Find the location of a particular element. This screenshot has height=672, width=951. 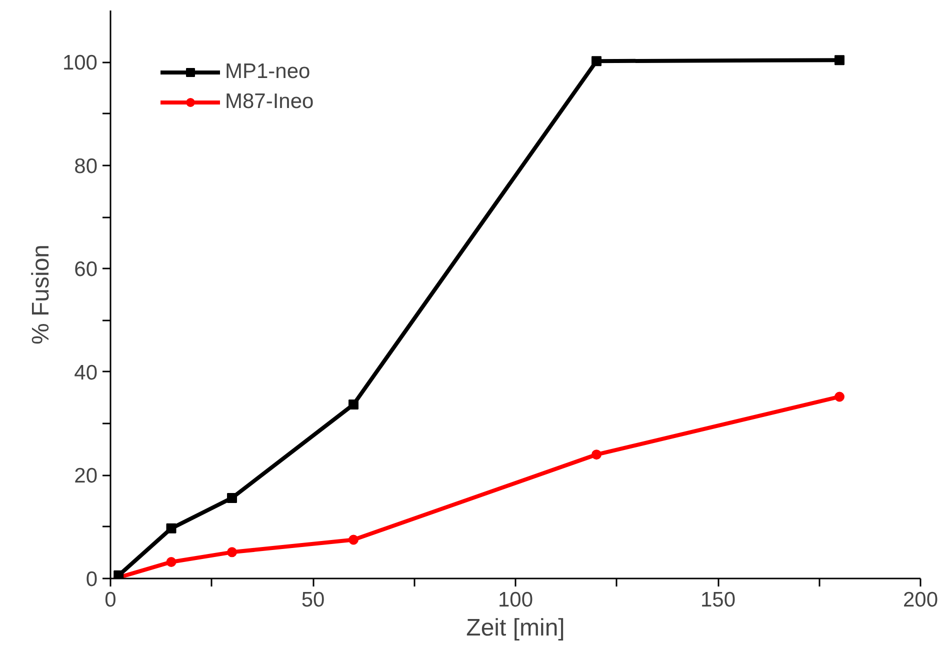

x-tick-label: 50 is located at coordinates (313, 600).